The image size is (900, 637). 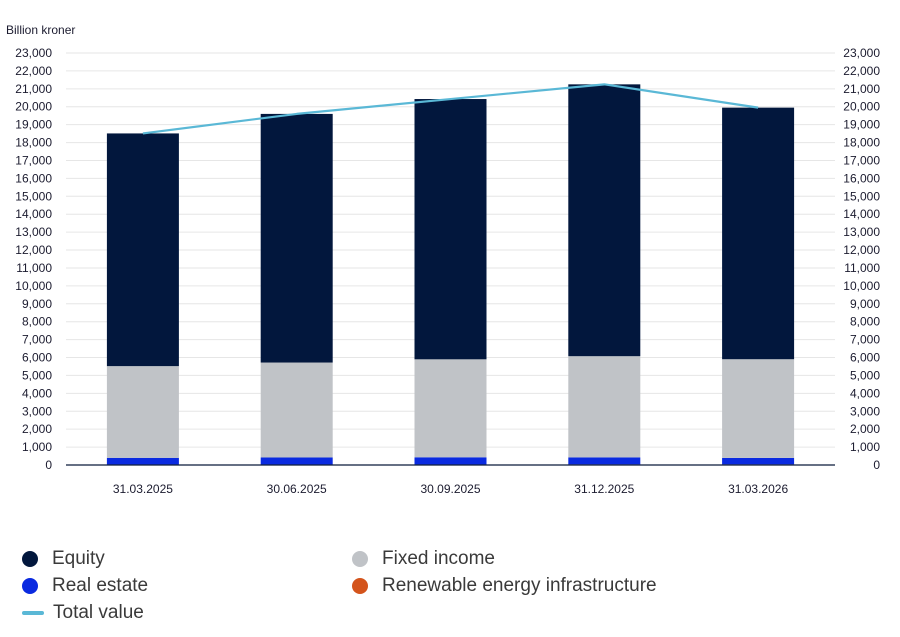 What do you see at coordinates (865, 340) in the screenshot?
I see `y-tick-label-right: 7,000` at bounding box center [865, 340].